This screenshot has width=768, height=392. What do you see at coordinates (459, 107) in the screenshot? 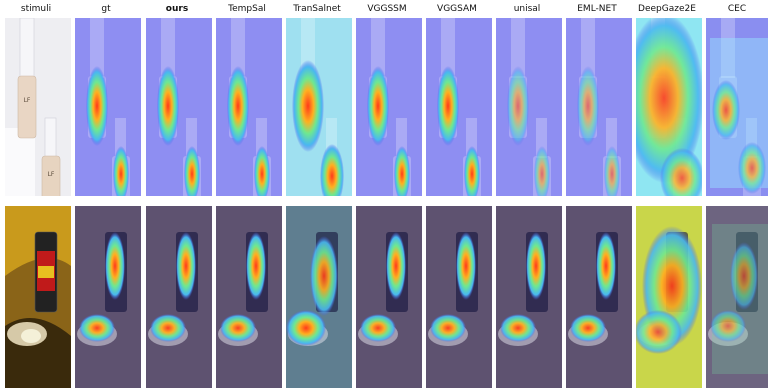
I see `saliency-map-cosmetics-vggsam` at bounding box center [459, 107].